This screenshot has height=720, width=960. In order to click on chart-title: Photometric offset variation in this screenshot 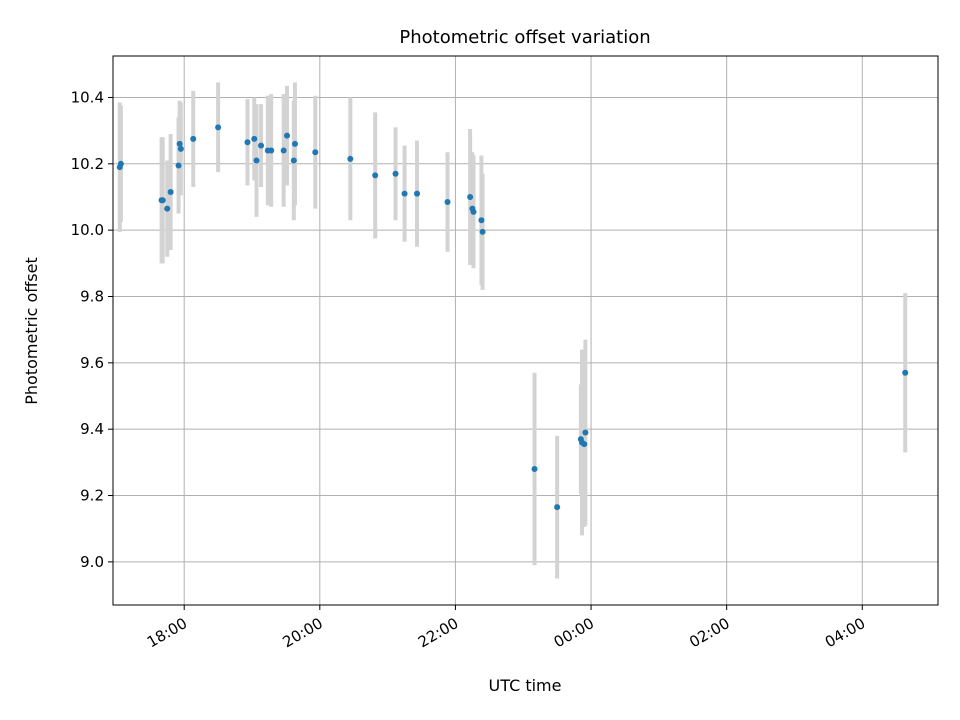, I will do `click(524, 37)`.